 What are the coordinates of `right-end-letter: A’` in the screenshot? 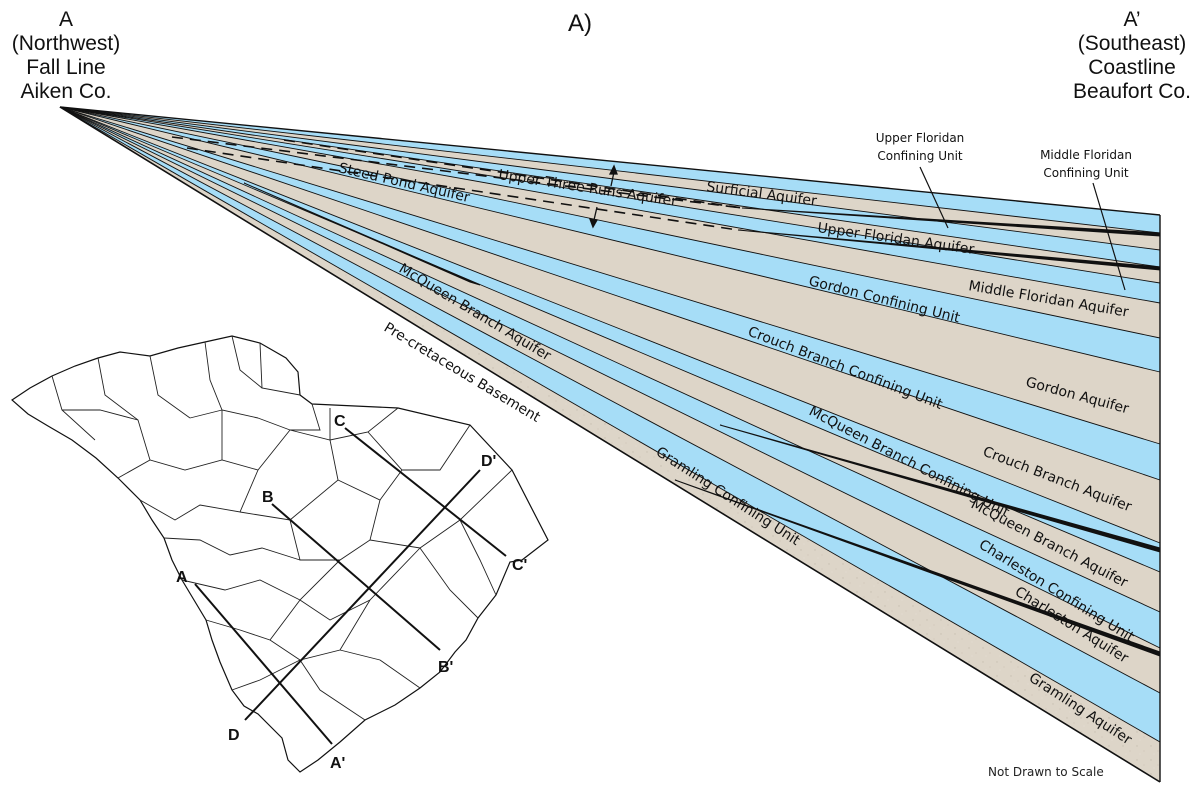 It's located at (1132, 19).